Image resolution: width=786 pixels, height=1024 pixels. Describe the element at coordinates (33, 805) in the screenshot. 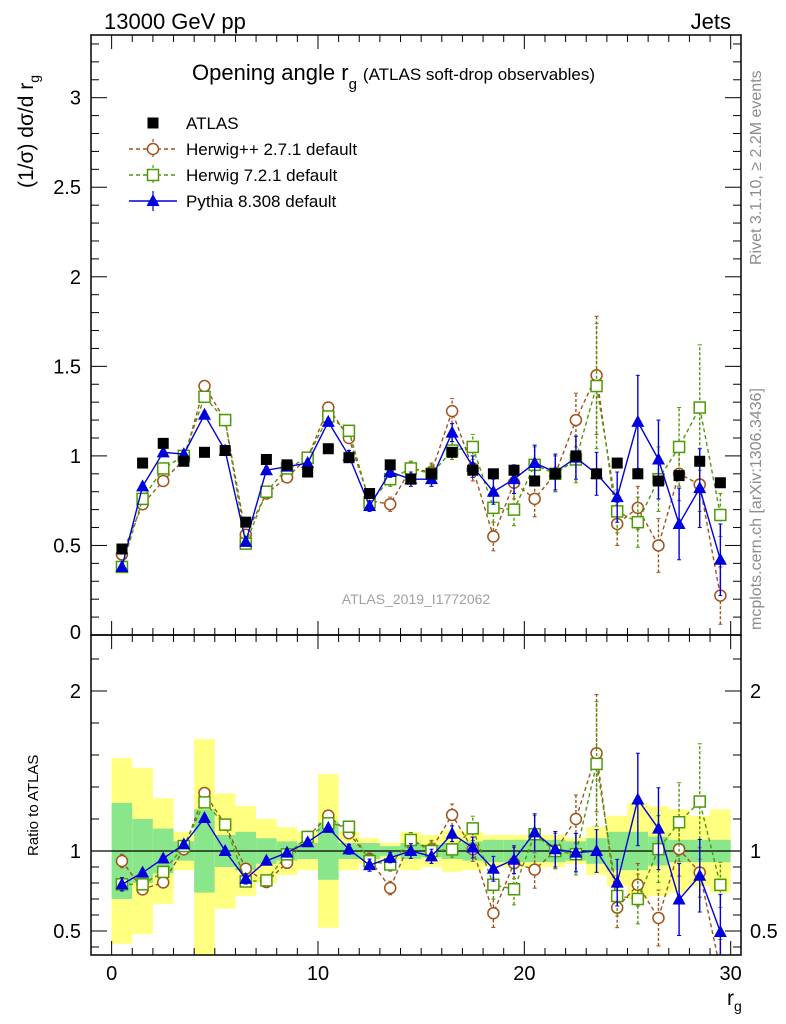

I see `ratio-y-axis-label: Ratio to ATLAS` at that location.